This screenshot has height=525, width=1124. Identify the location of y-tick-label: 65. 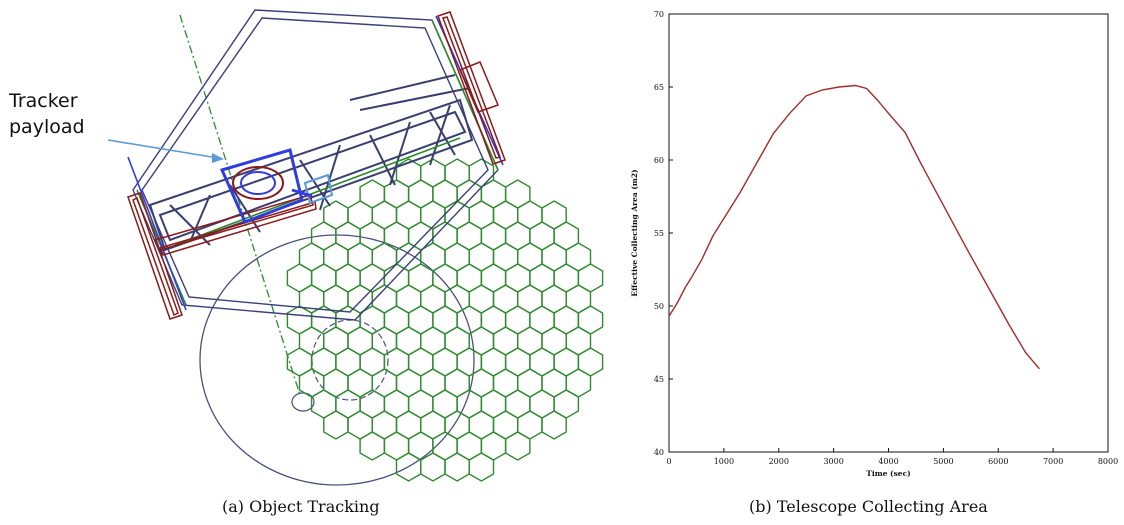
(659, 87).